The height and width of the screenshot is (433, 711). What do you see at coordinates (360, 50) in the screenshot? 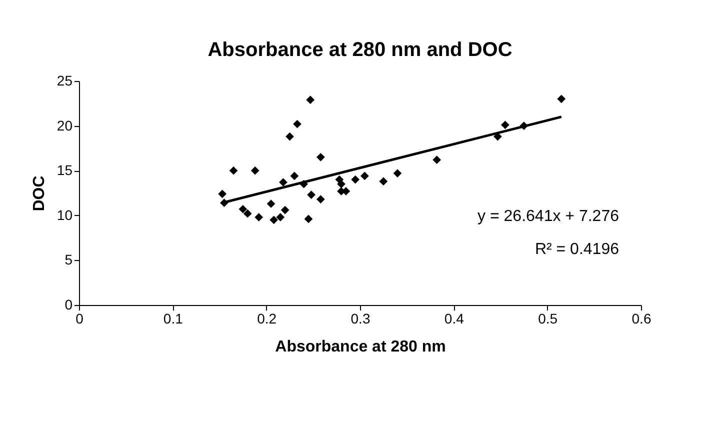
I see `chart-title: Absorbance at 280 nm and DOC` at bounding box center [360, 50].